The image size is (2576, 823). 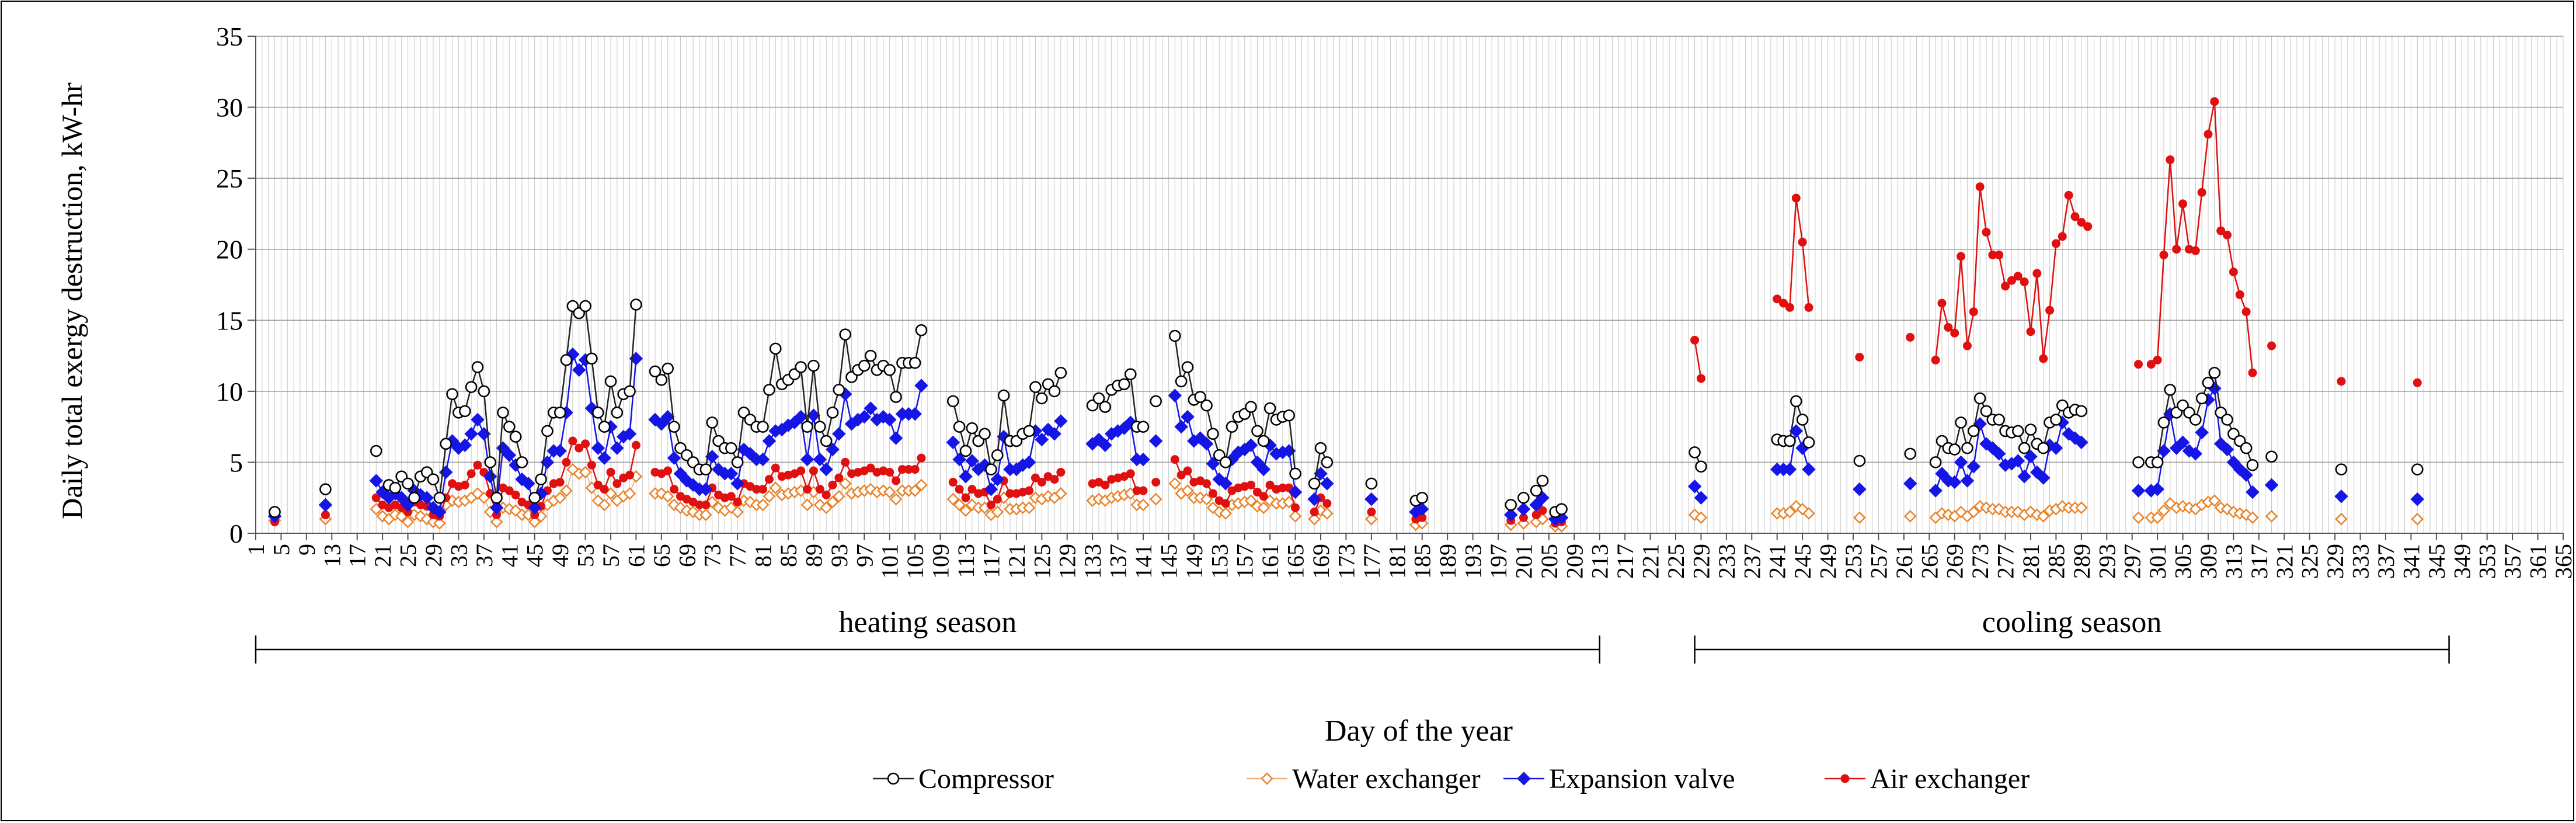 What do you see at coordinates (963, 779) in the screenshot?
I see `legend-item: Compressor` at bounding box center [963, 779].